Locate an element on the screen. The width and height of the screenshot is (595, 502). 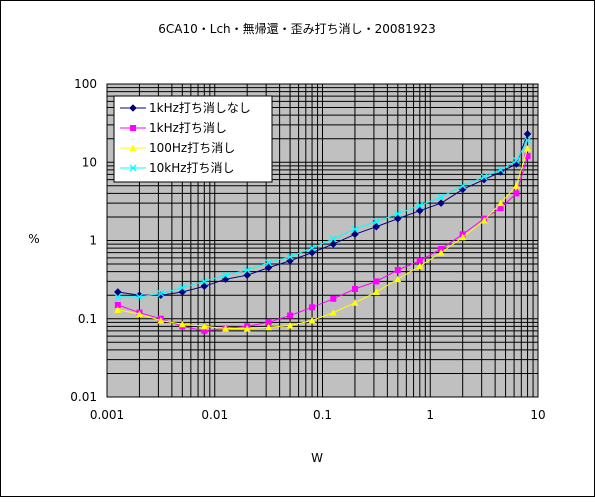
x-tick-label: 0.1 is located at coordinates (322, 415).